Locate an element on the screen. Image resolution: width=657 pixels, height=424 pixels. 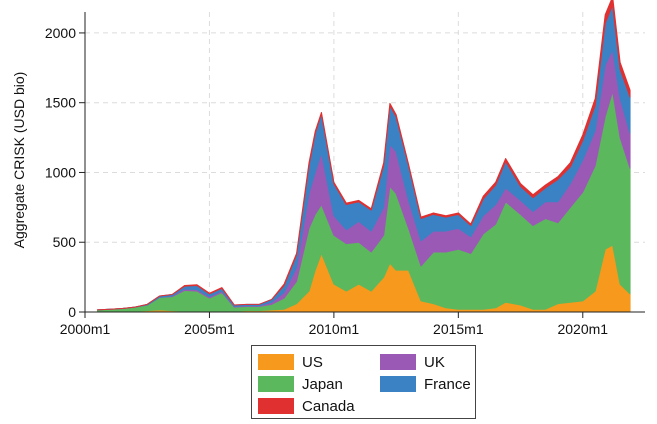
legend-swatch-canada is located at coordinates (276, 406).